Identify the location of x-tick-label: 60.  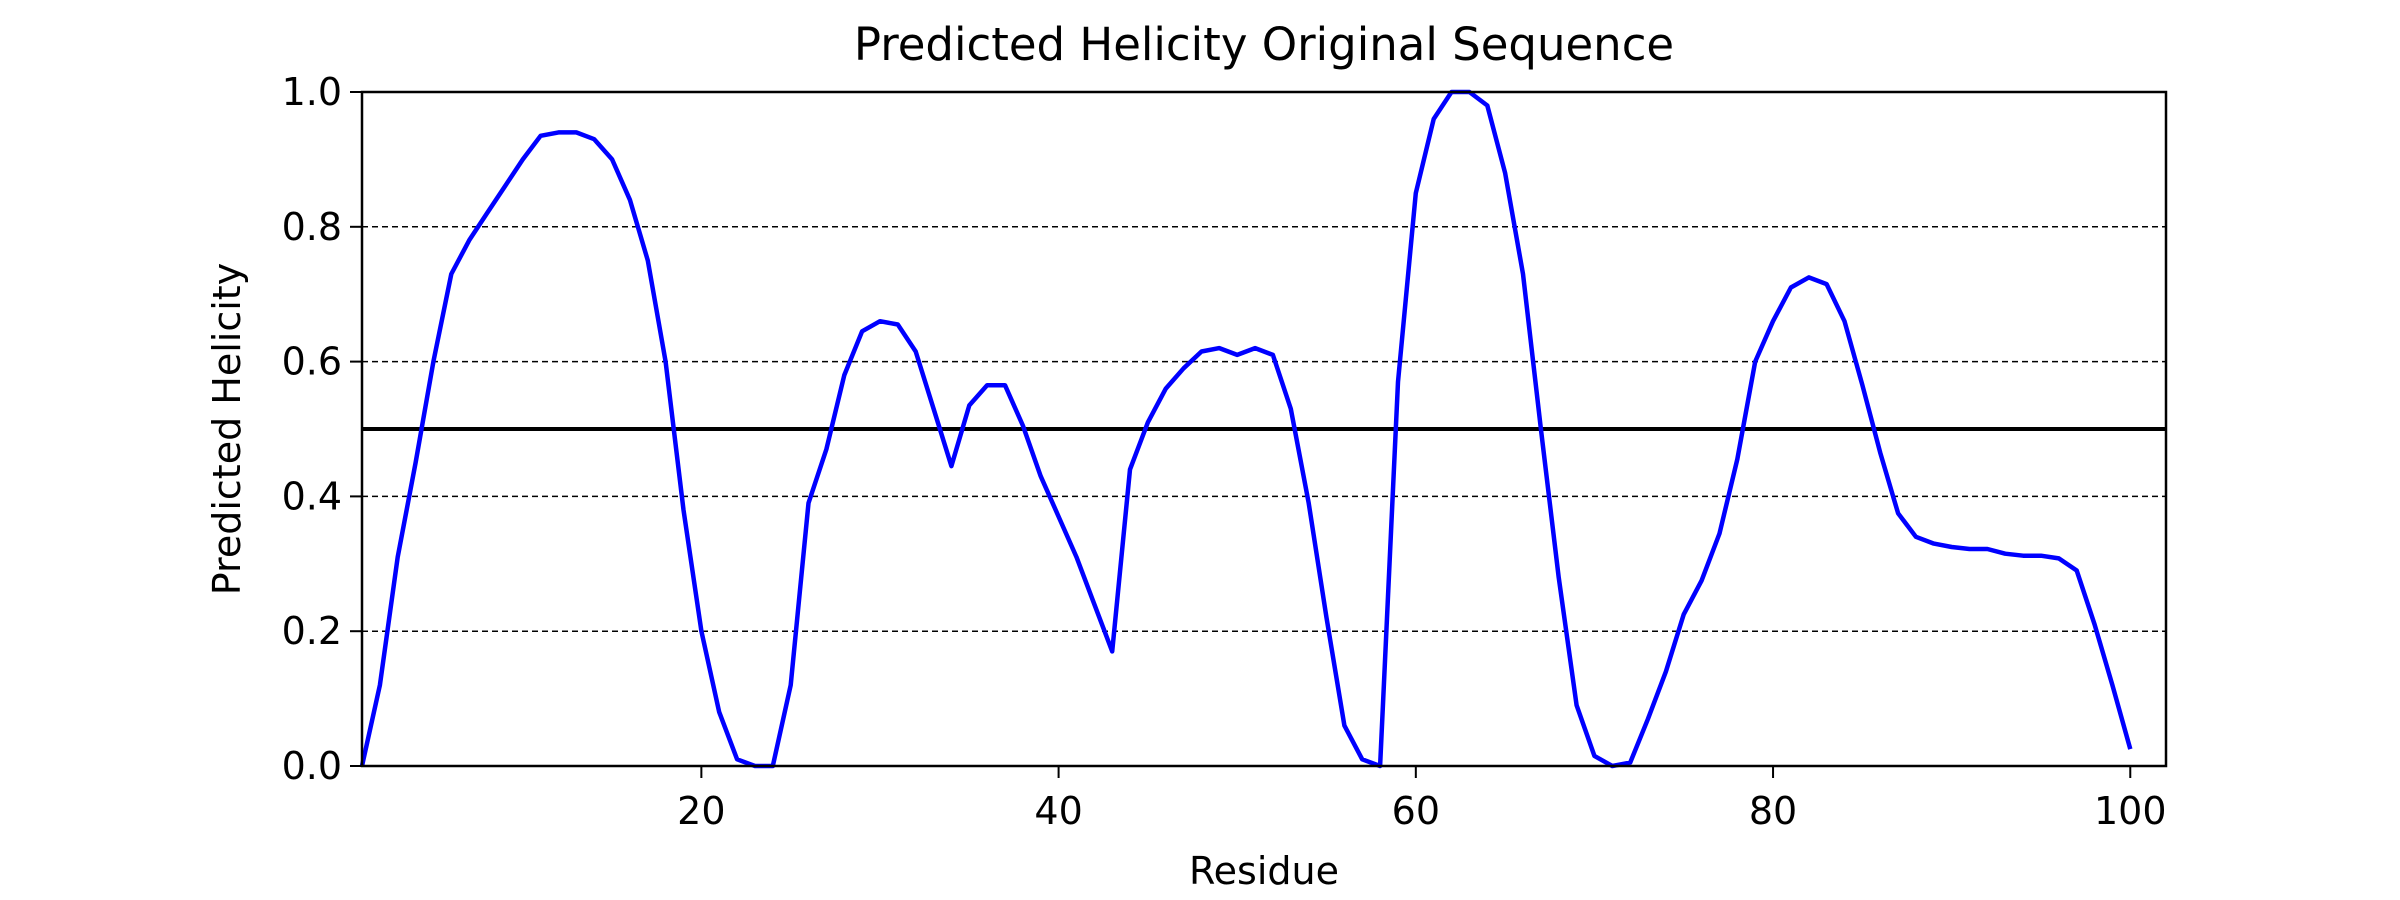
(1416, 811).